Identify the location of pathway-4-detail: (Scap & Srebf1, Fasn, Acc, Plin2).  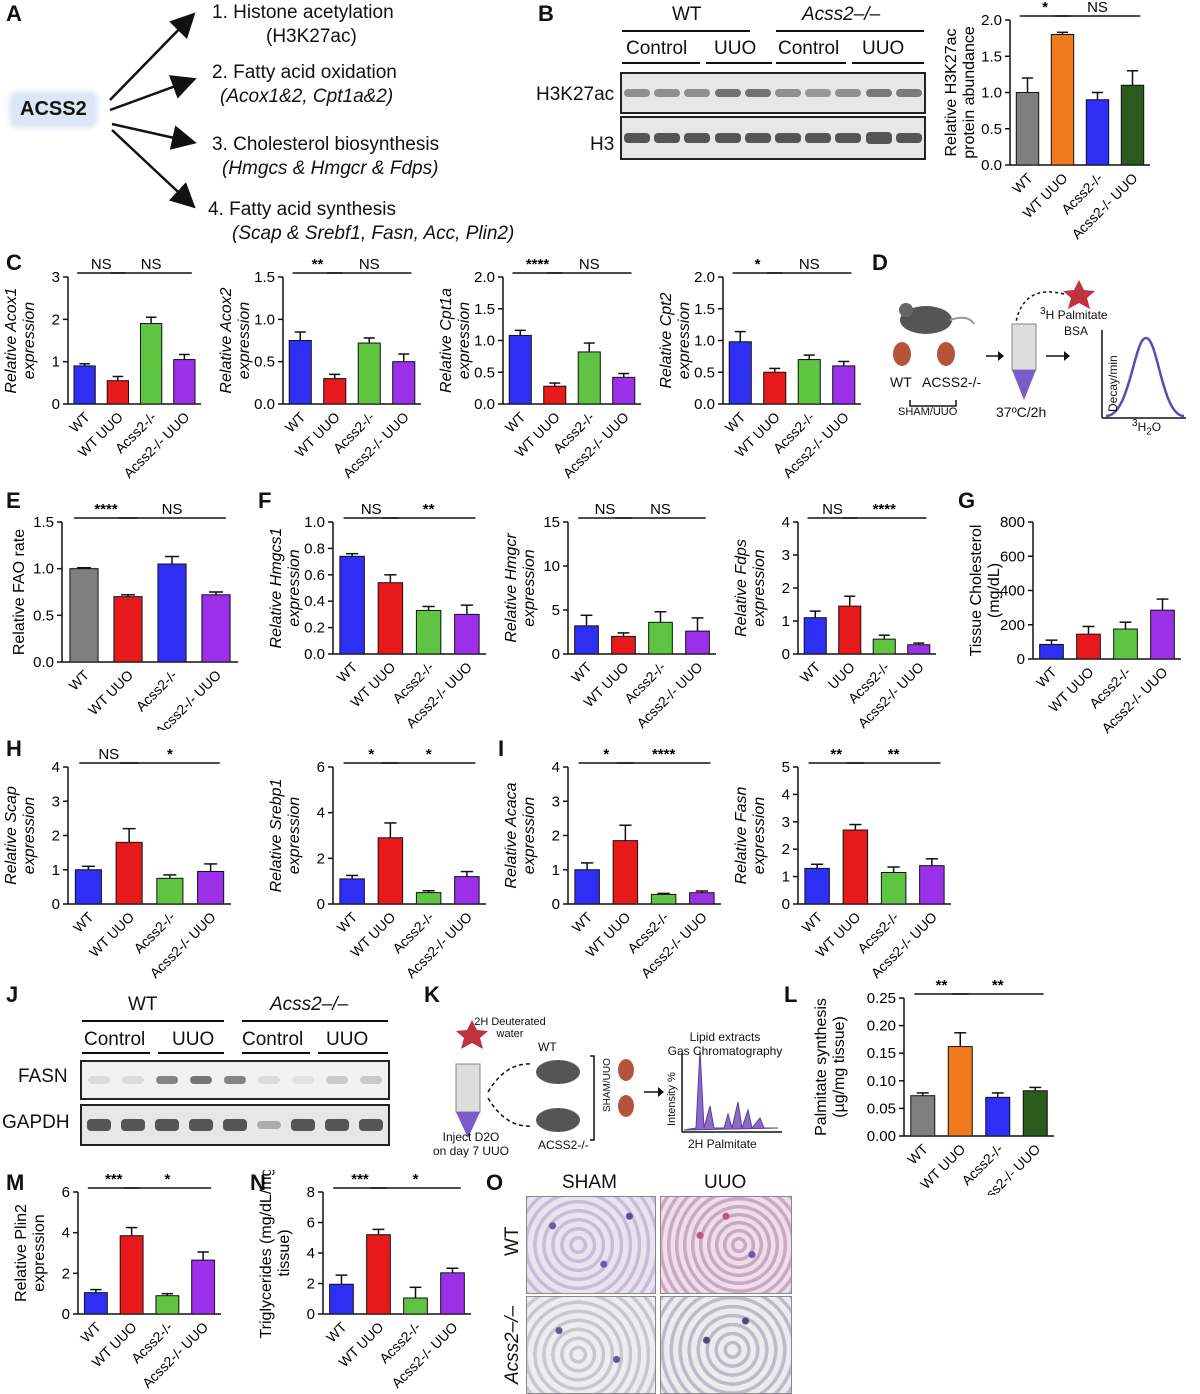
(373, 233).